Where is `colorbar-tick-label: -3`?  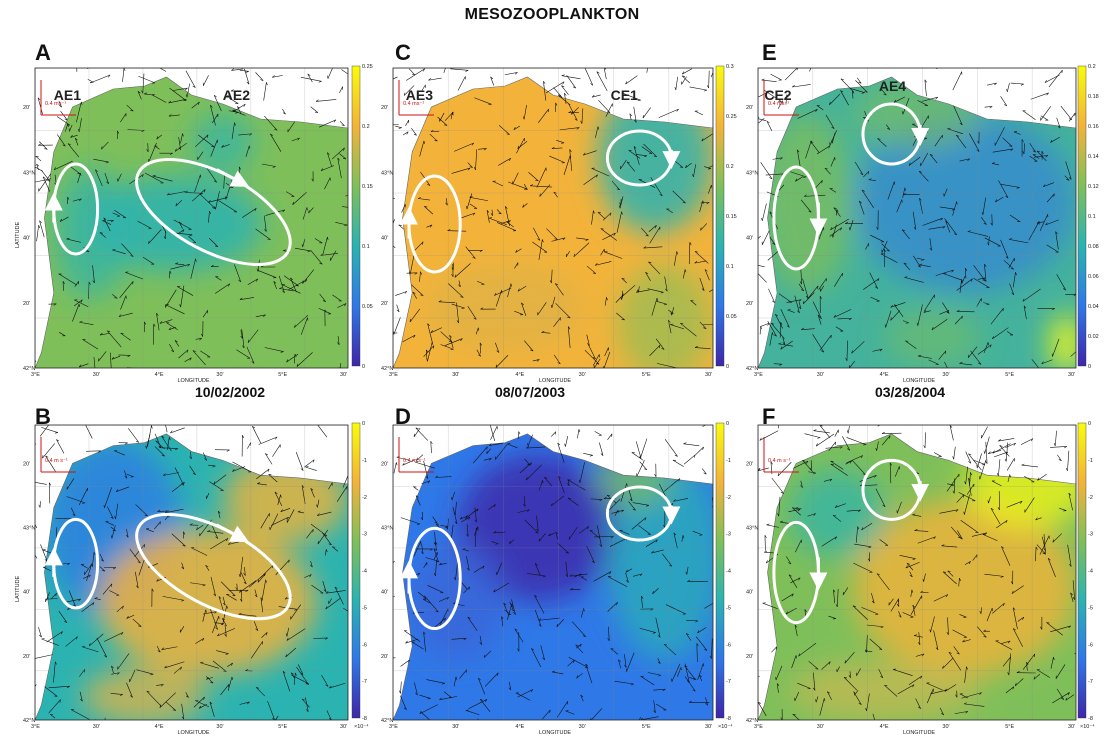
colorbar-tick-label: -3 is located at coordinates (728, 535).